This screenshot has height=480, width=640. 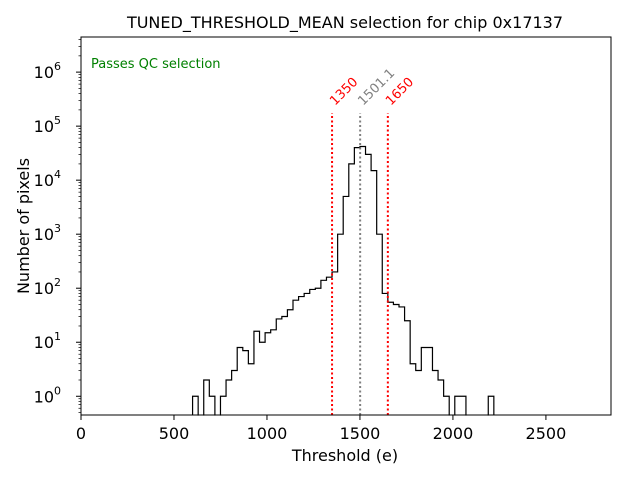 I want to click on x-axis-label: Threshold (e), so click(x=344, y=455).